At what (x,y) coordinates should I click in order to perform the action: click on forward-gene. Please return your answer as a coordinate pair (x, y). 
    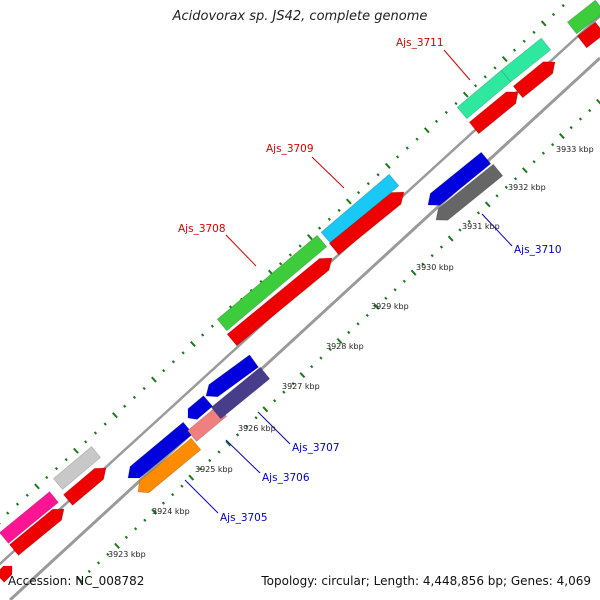
    Looking at the image, I should click on (29, 517).